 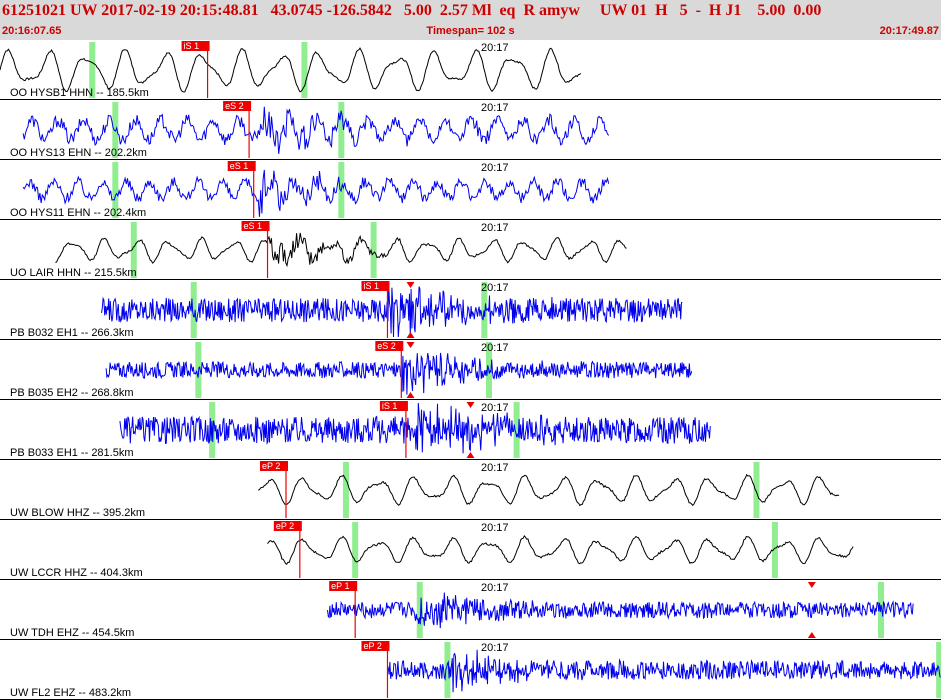 What do you see at coordinates (70, 693) in the screenshot?
I see `trace-label: UW FL2 EHZ -- 483.2km` at bounding box center [70, 693].